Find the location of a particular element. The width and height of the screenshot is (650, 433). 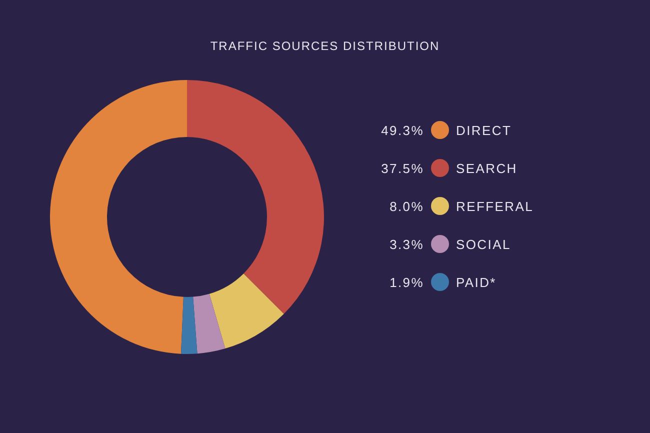

legend-label: PAID* is located at coordinates (476, 282).